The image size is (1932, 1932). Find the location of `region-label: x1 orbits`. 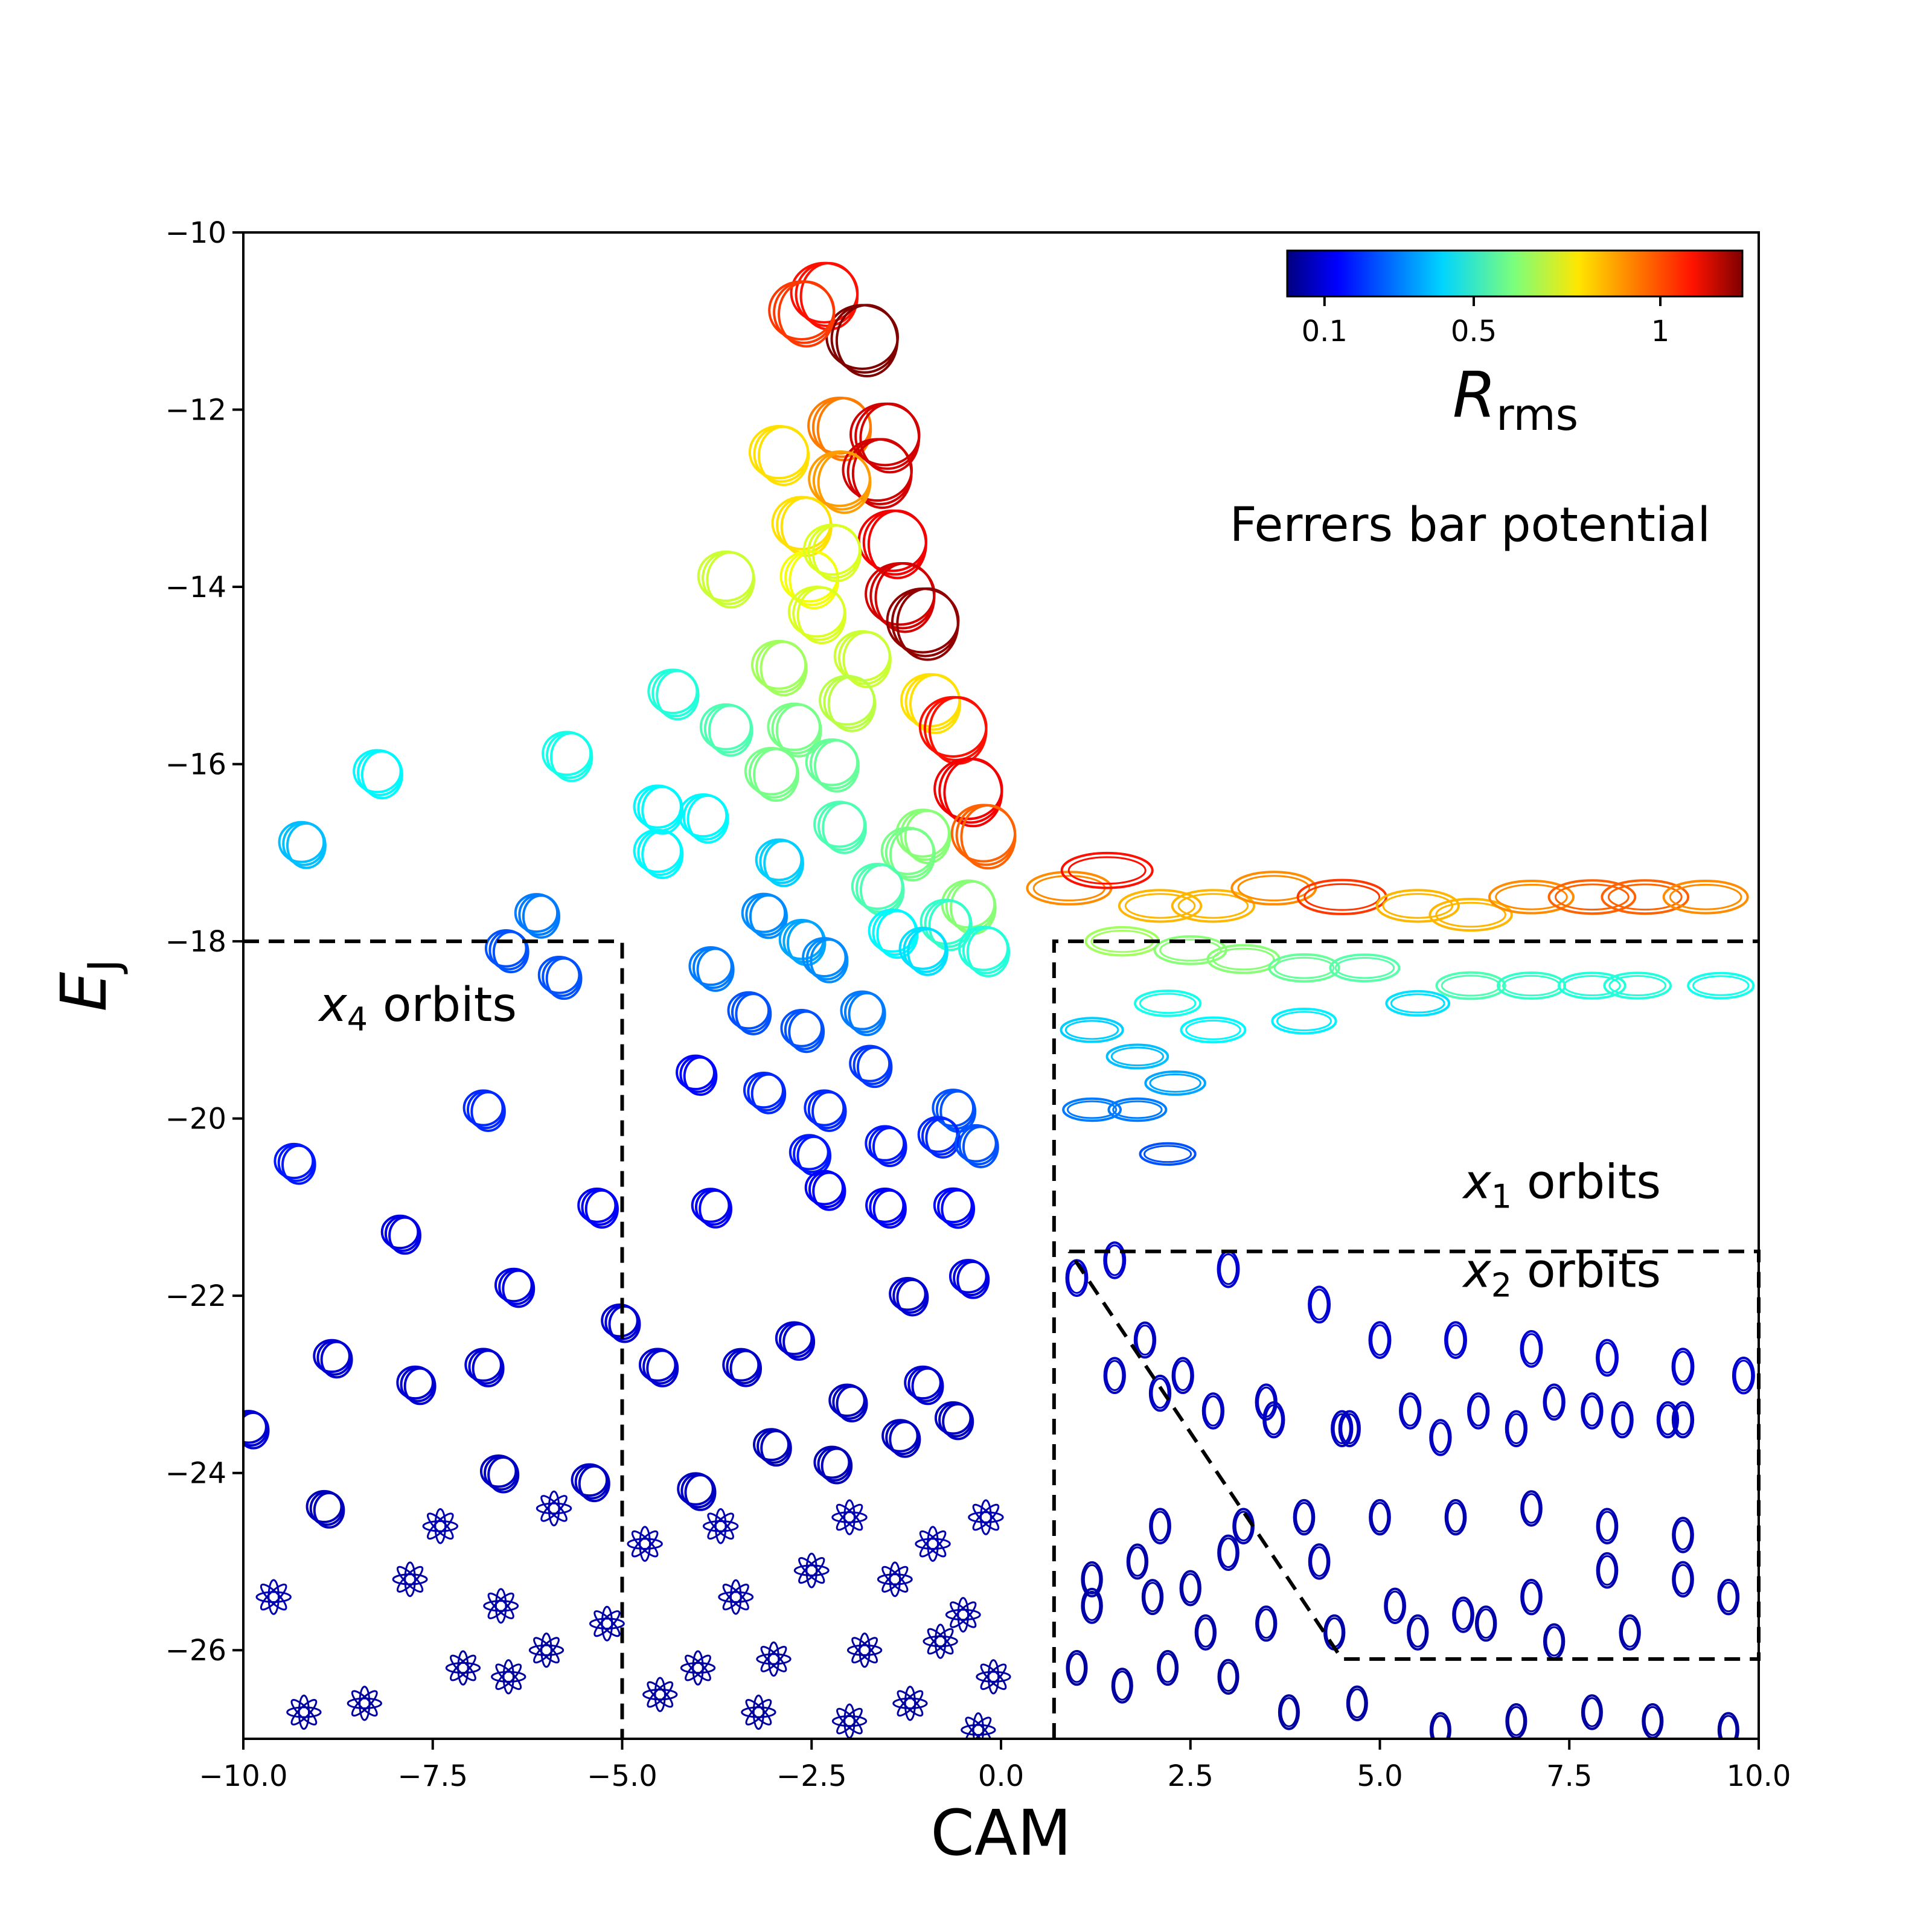

region-label: x1 orbits is located at coordinates (1562, 1186).